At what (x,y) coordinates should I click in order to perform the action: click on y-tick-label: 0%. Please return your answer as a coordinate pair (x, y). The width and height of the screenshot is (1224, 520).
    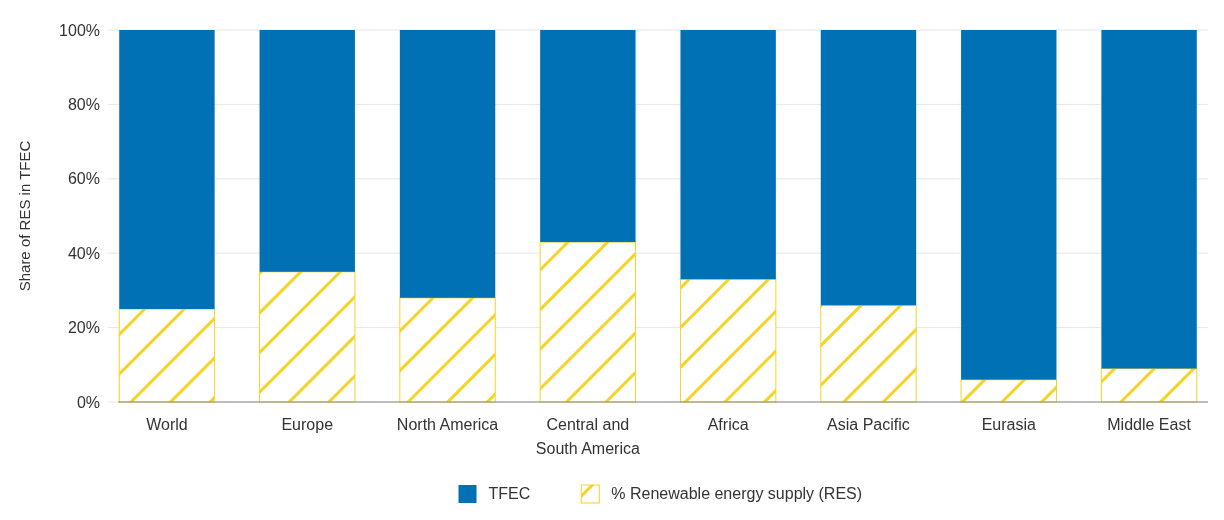
    Looking at the image, I should click on (88, 402).